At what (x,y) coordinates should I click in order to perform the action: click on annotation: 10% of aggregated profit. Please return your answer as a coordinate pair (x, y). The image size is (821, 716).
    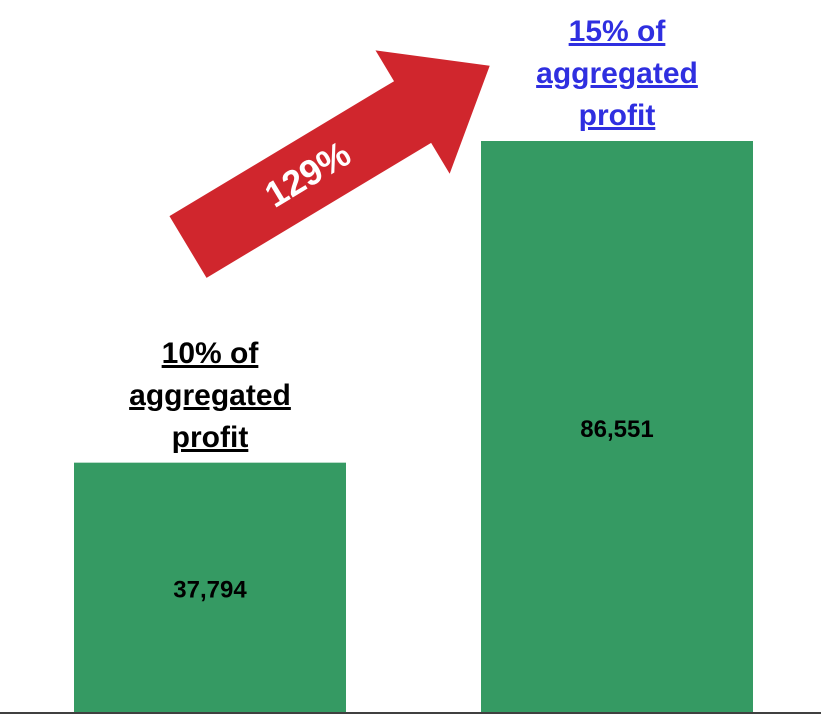
    Looking at the image, I should click on (210, 395).